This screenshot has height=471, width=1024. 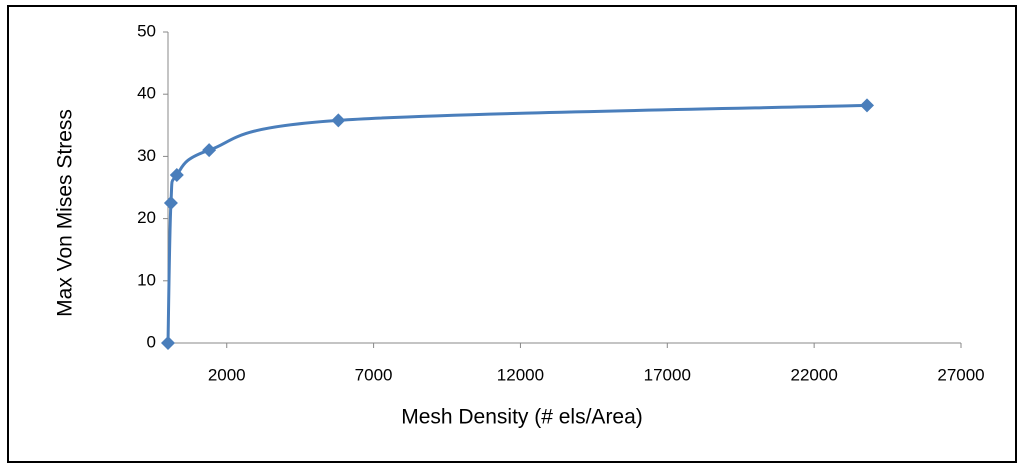 I want to click on y-axis-title: Max Von Mises Stress, so click(x=65, y=213).